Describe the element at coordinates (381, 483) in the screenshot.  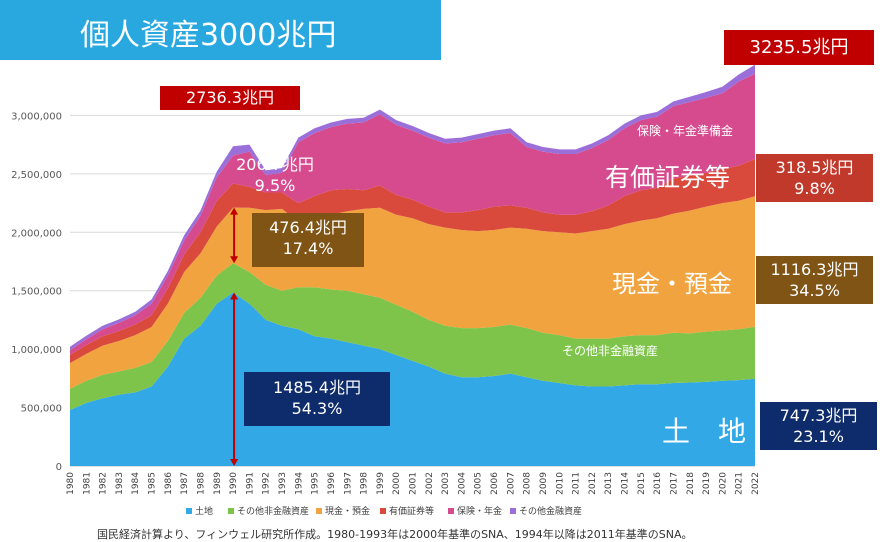
I see `x-tick-label: 1999` at that location.